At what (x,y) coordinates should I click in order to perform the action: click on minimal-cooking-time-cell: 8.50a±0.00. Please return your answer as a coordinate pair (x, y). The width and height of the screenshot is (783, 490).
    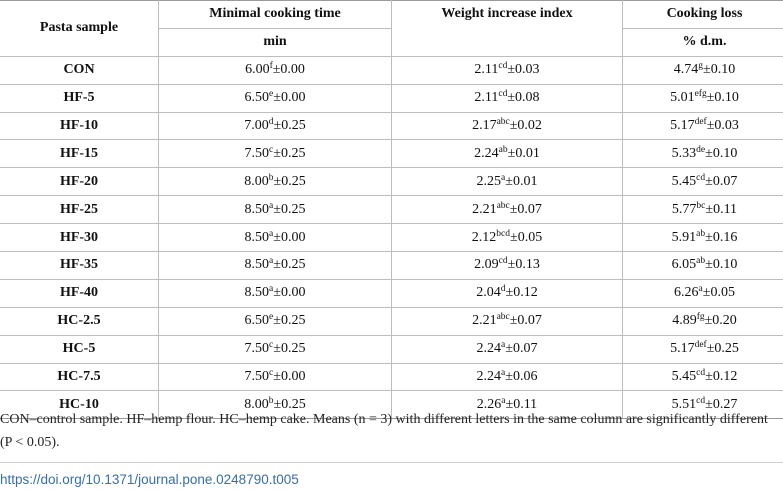
    Looking at the image, I should click on (275, 293).